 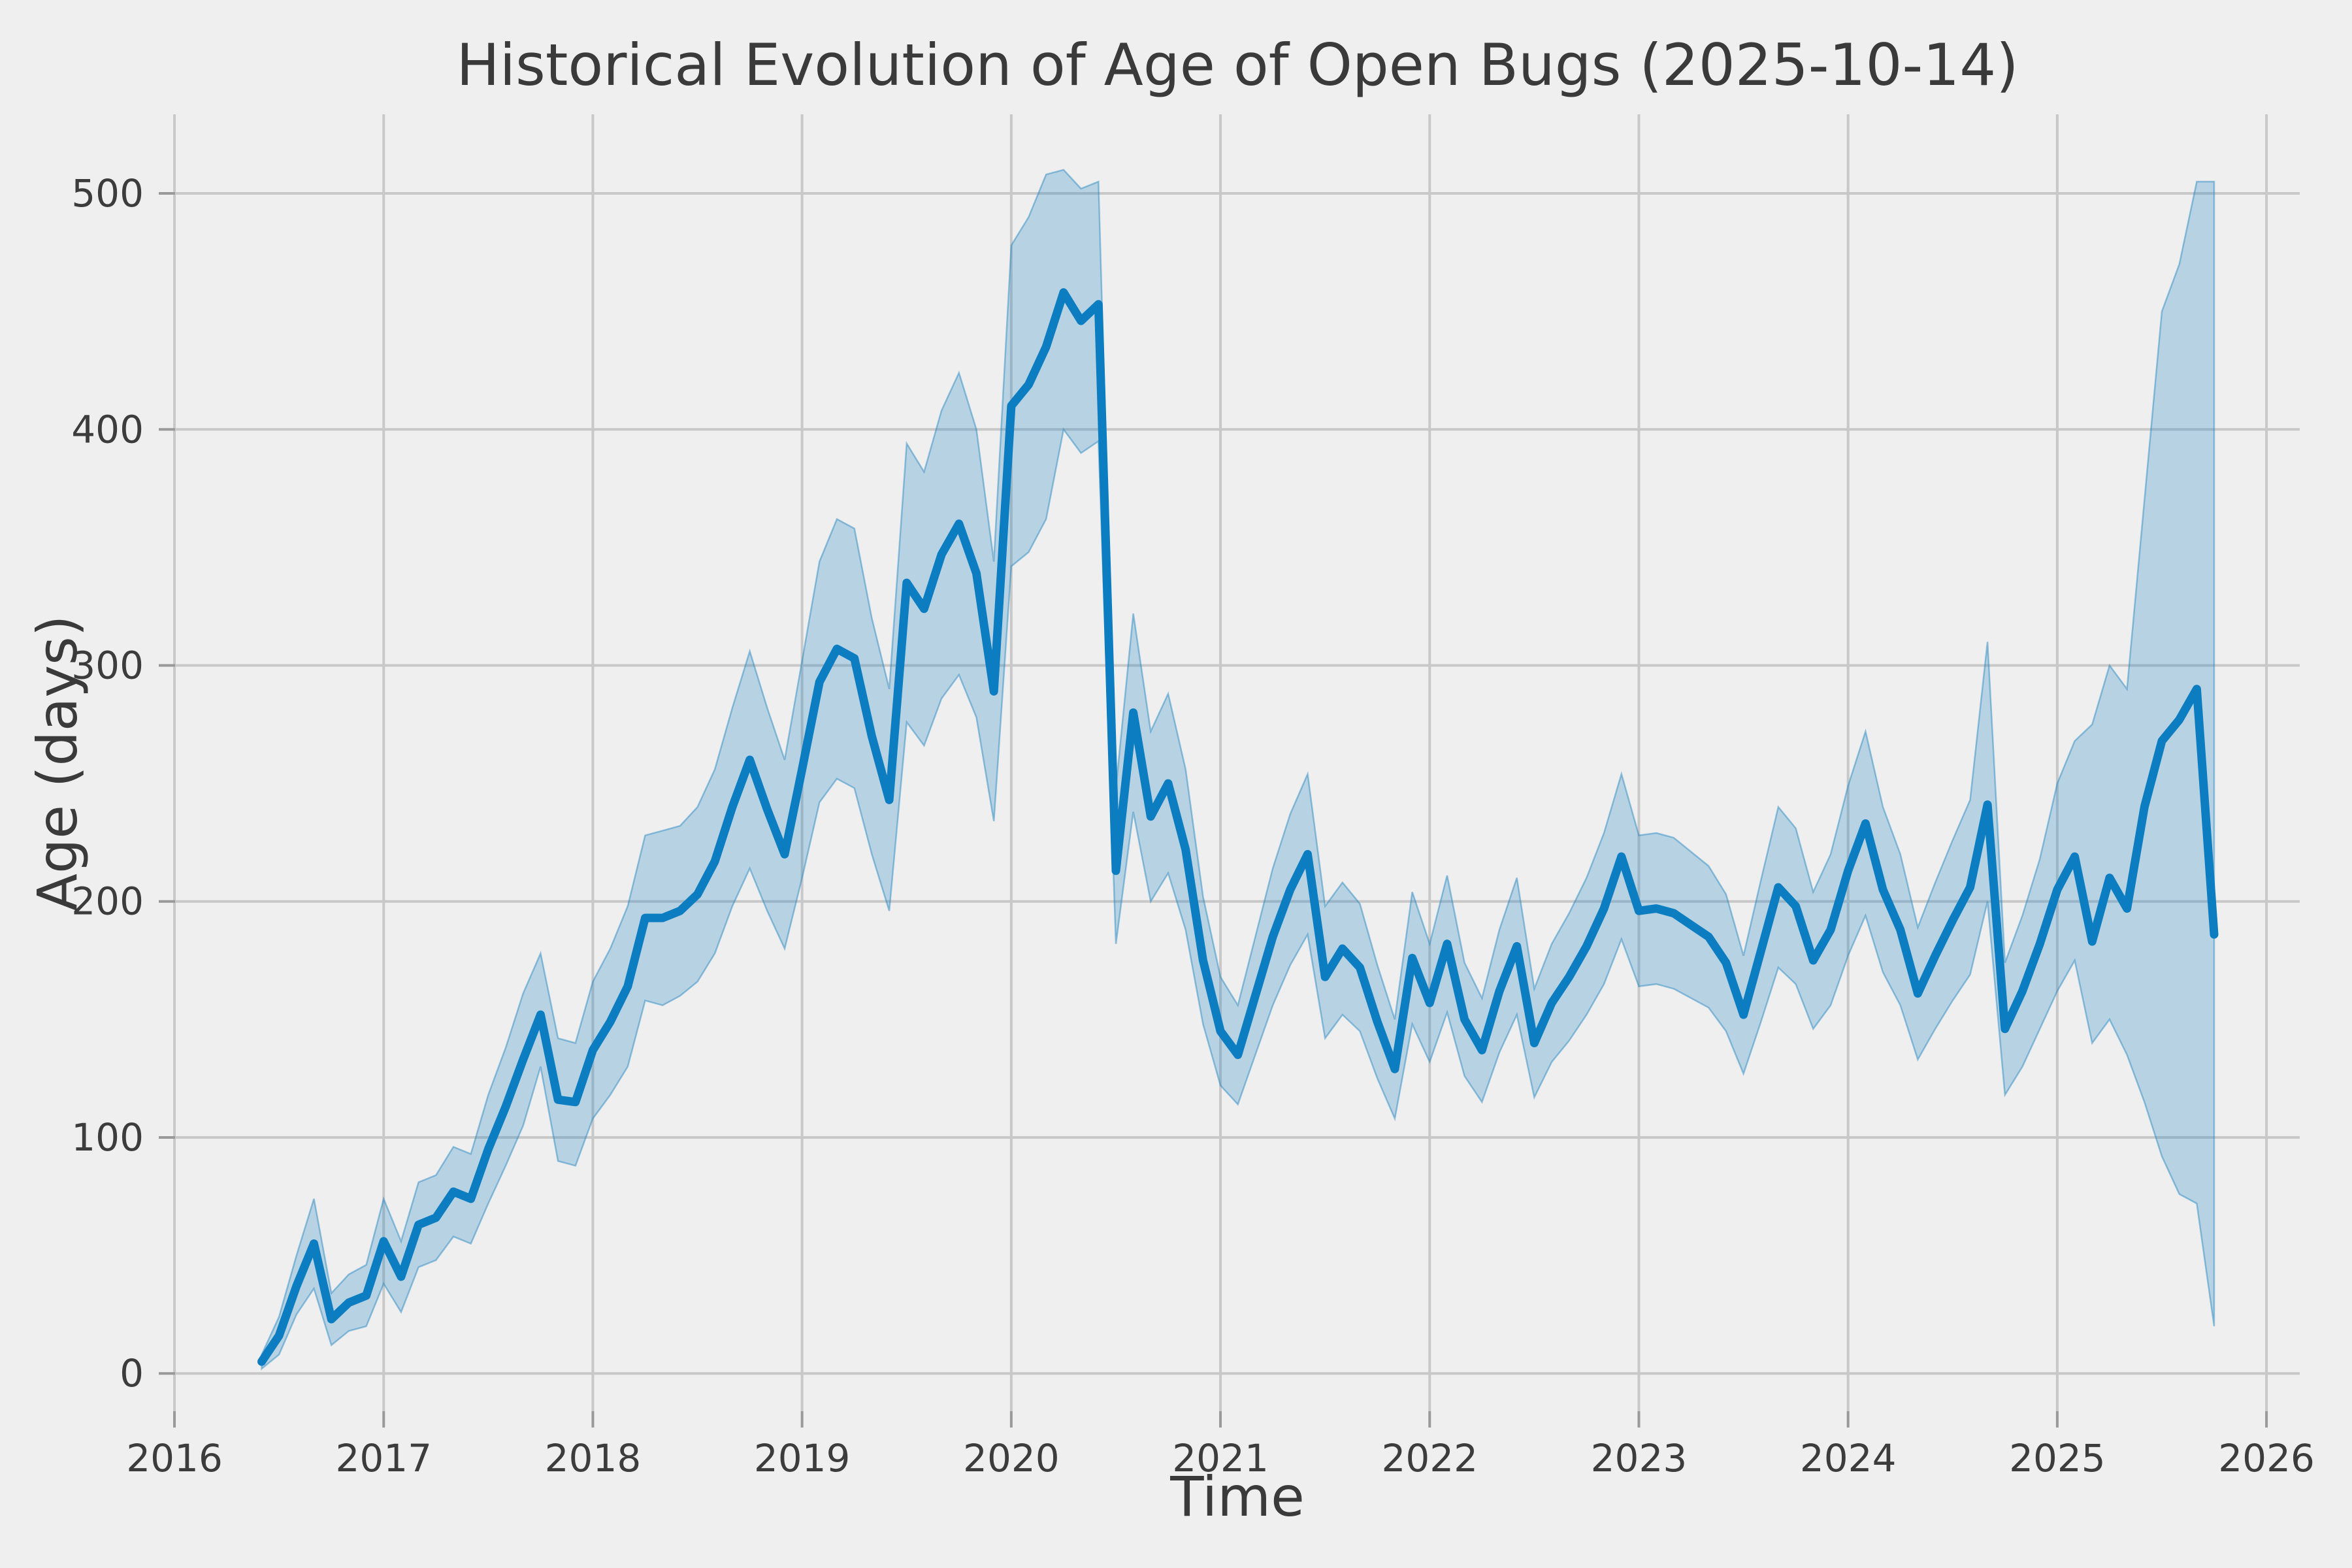 What do you see at coordinates (1011, 1458) in the screenshot?
I see `x-tick-label: 2020` at bounding box center [1011, 1458].